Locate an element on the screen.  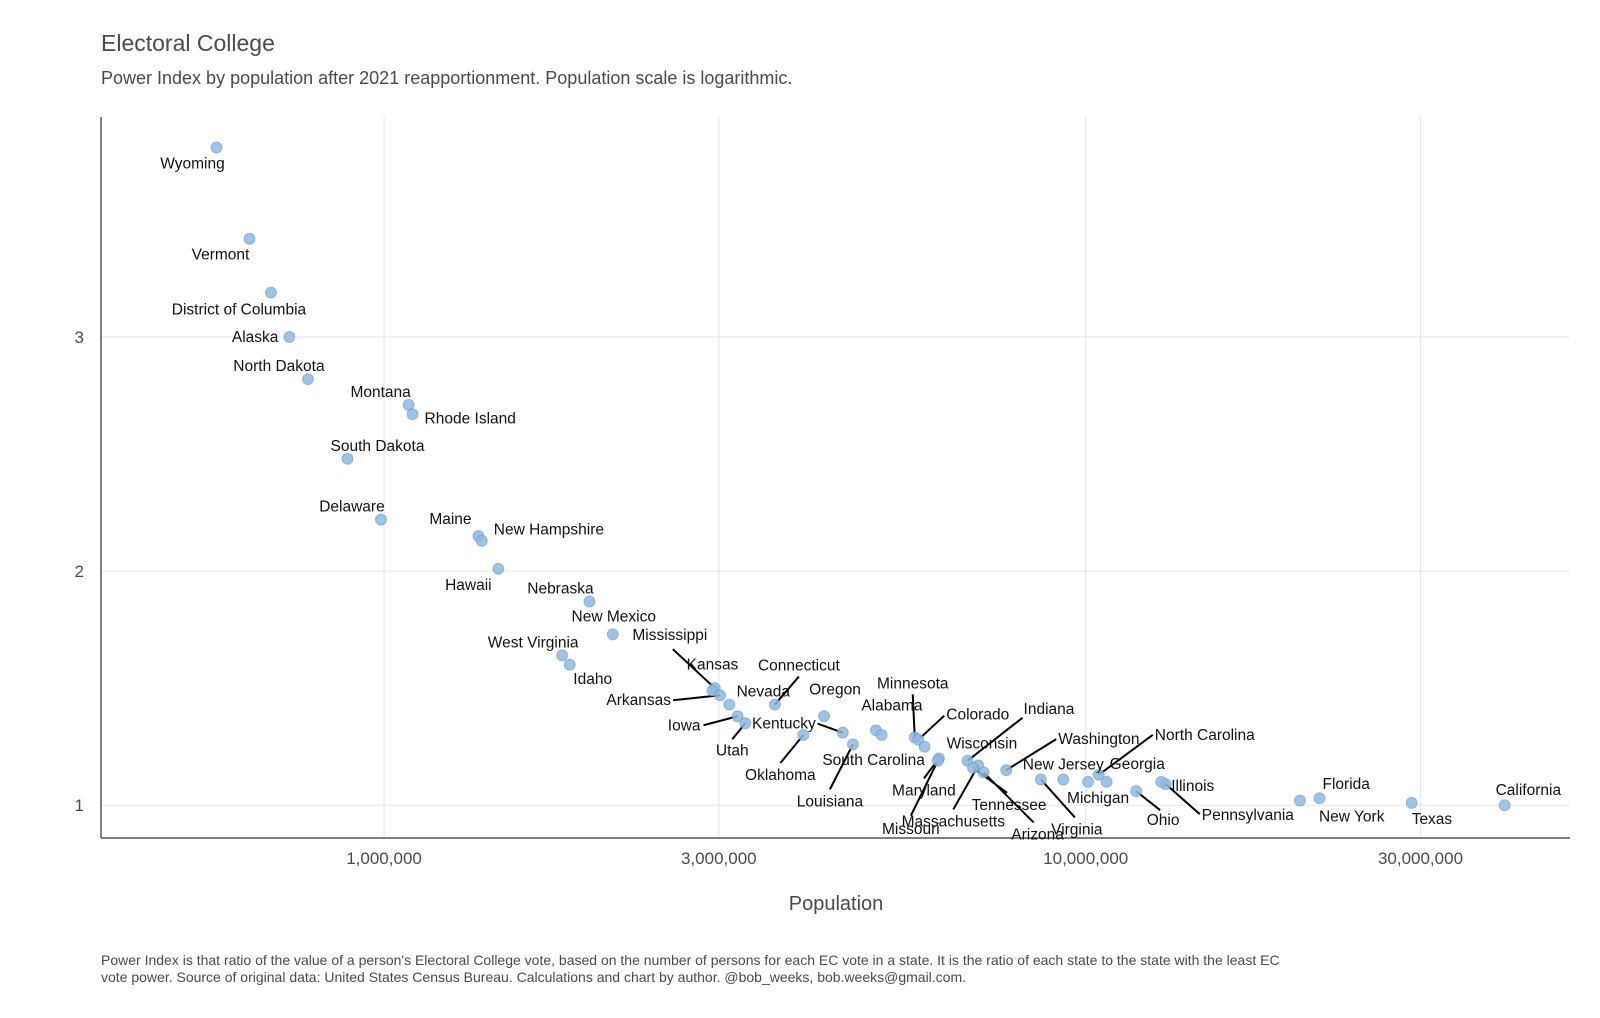
label-west-virginia: West Virginia is located at coordinates (533, 642).